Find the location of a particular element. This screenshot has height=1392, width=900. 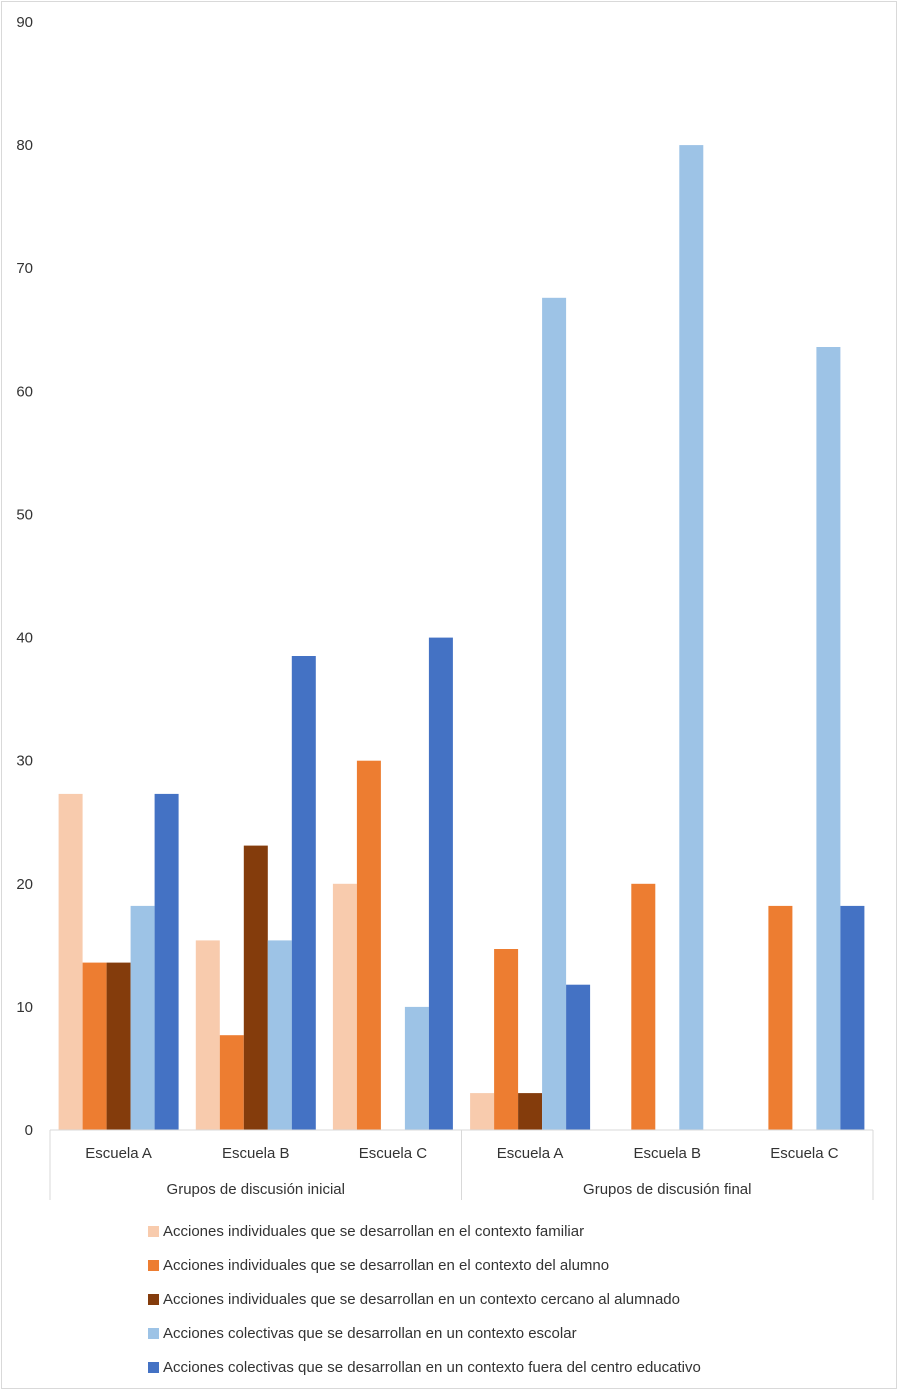

y-tick-label: 70 is located at coordinates (24, 268).